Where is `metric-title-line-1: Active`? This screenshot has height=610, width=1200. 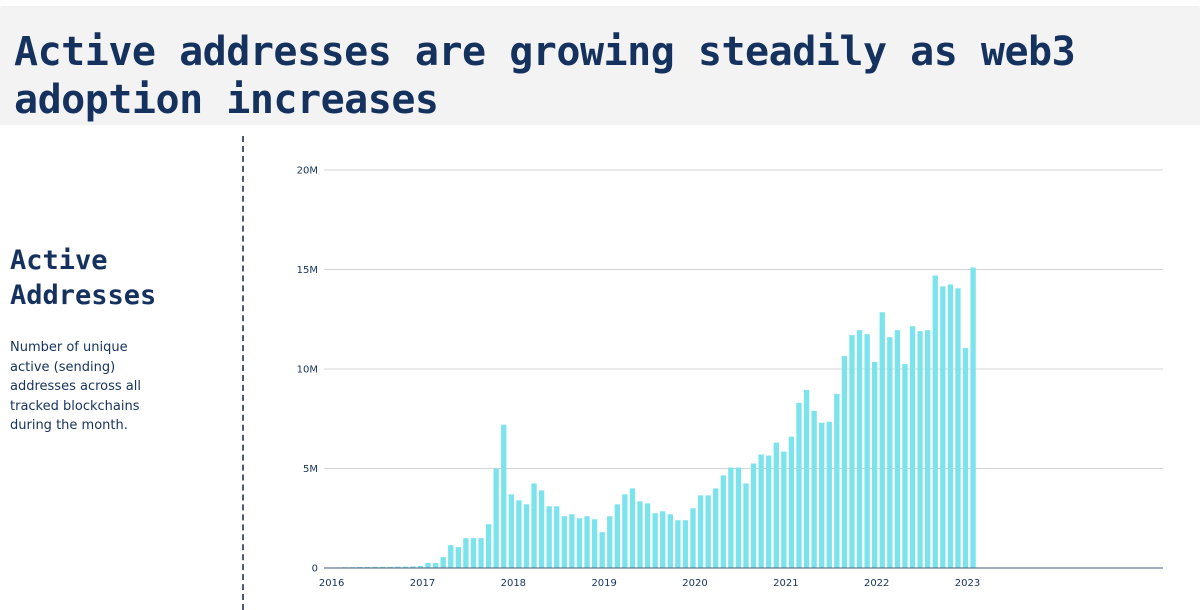 metric-title-line-1: Active is located at coordinates (59, 260).